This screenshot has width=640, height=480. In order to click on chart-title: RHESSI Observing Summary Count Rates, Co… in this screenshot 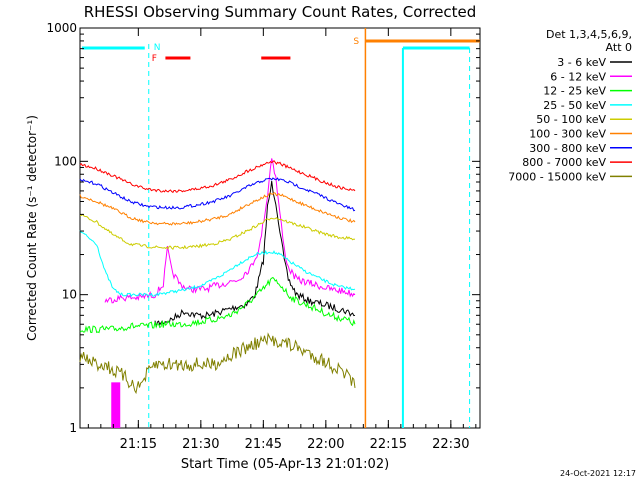, I will do `click(280, 12)`.